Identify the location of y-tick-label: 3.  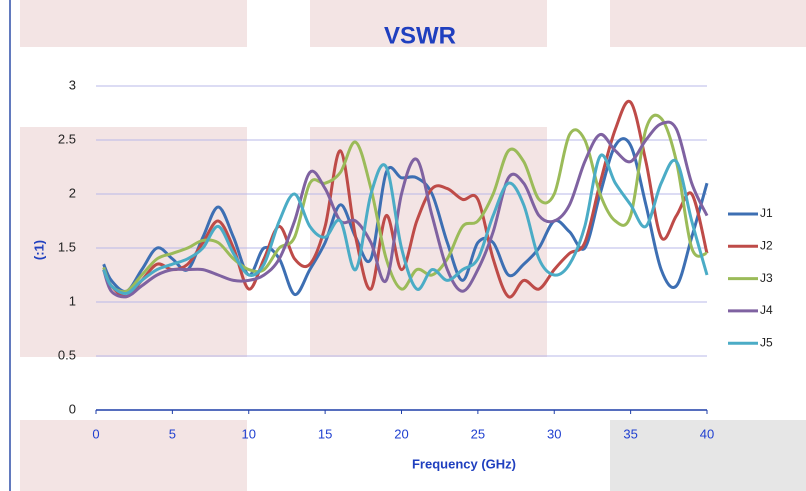
(72, 84).